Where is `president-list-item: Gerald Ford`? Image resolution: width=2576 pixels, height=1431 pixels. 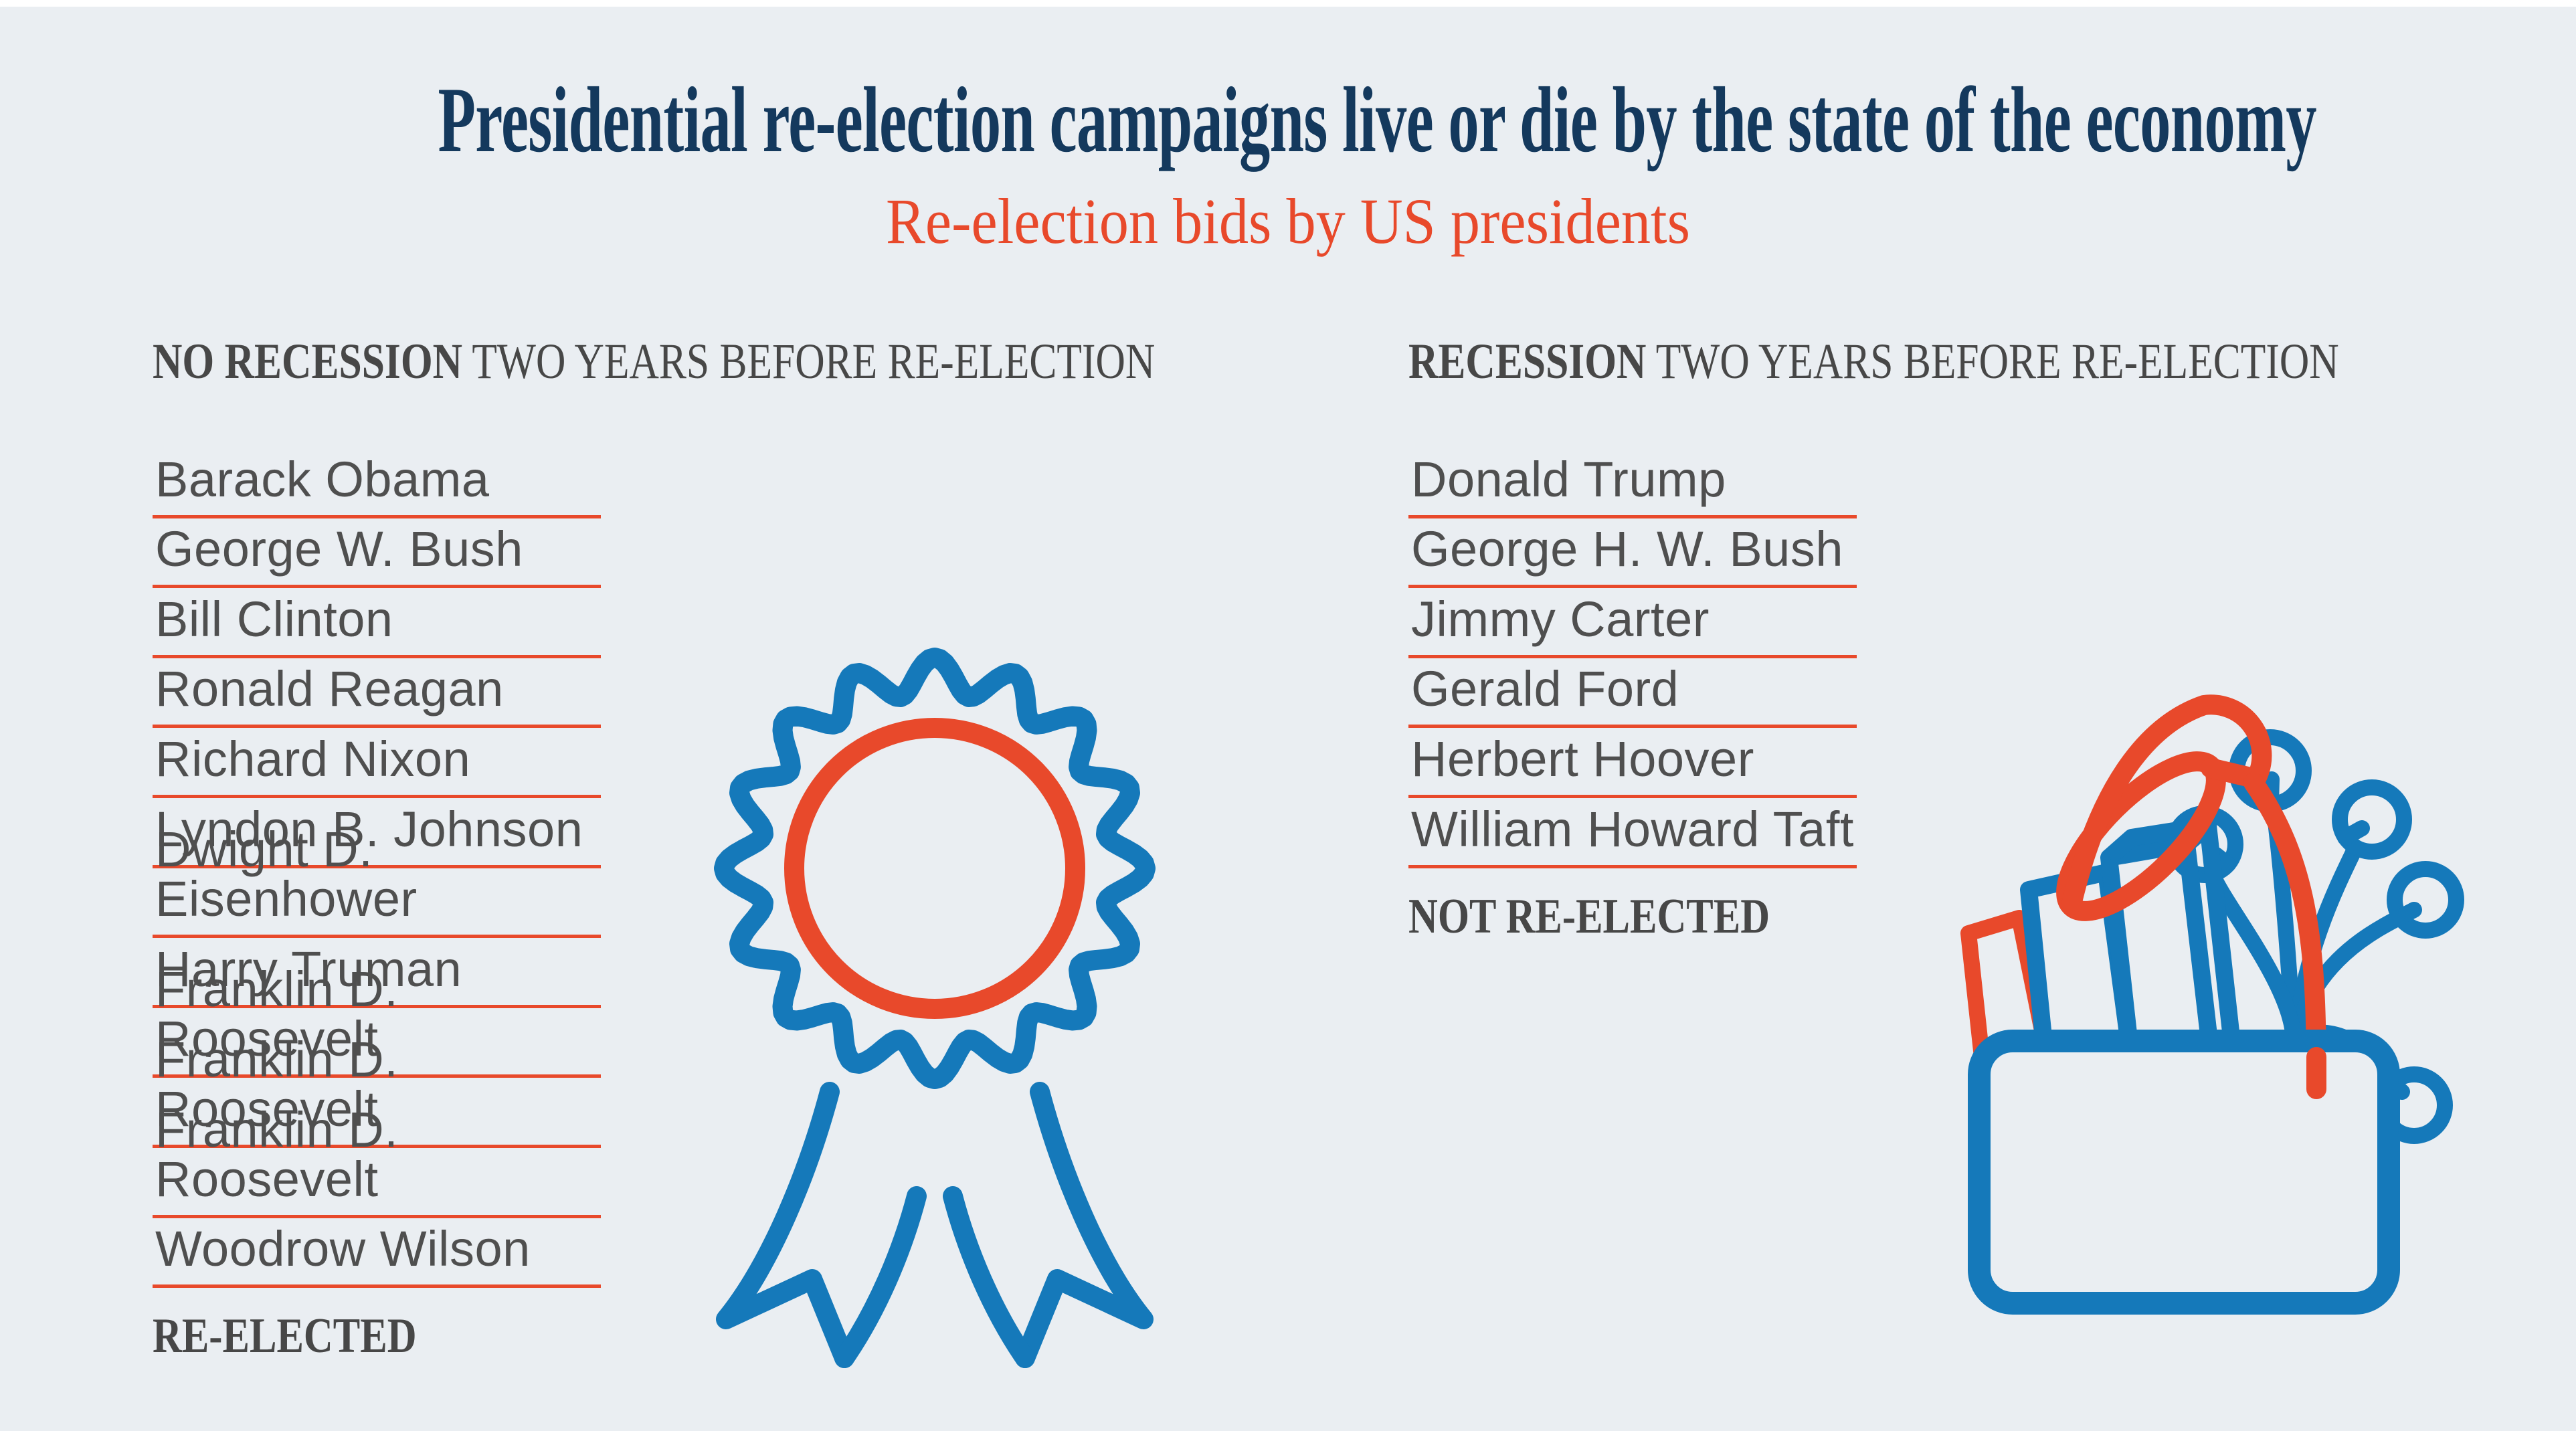 president-list-item: Gerald Ford is located at coordinates (1632, 693).